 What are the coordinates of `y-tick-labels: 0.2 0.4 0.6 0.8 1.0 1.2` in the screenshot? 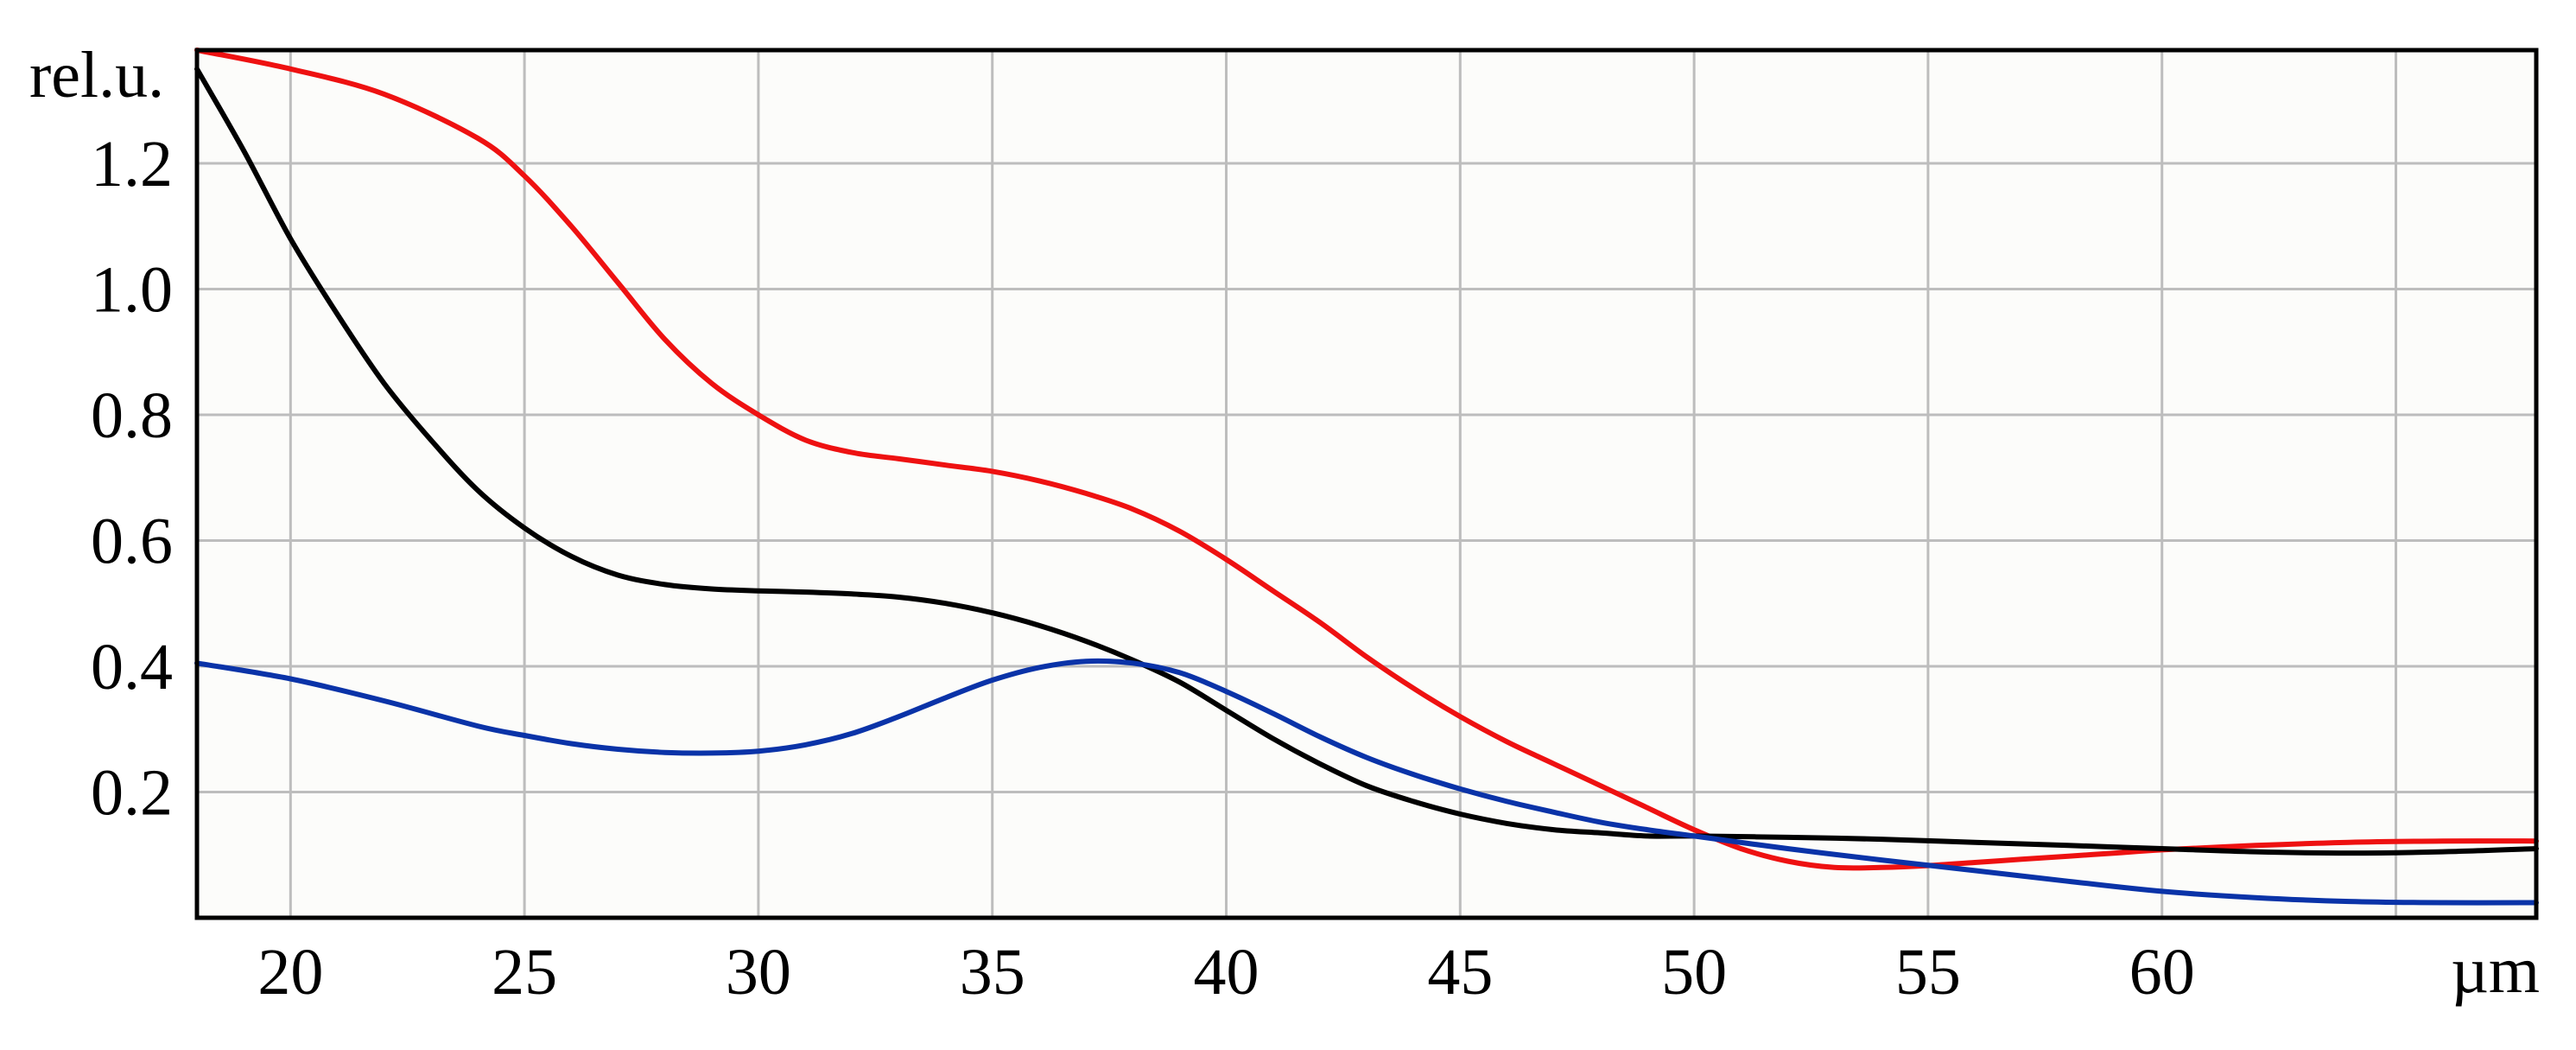 It's located at (132, 479).